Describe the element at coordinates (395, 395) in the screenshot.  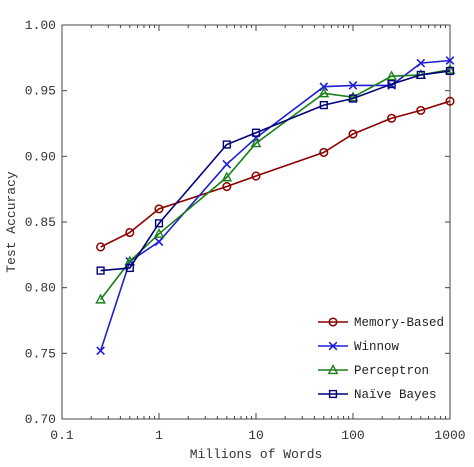
I see `legend-label-na-ve-bayes: Naïve Bayes` at that location.